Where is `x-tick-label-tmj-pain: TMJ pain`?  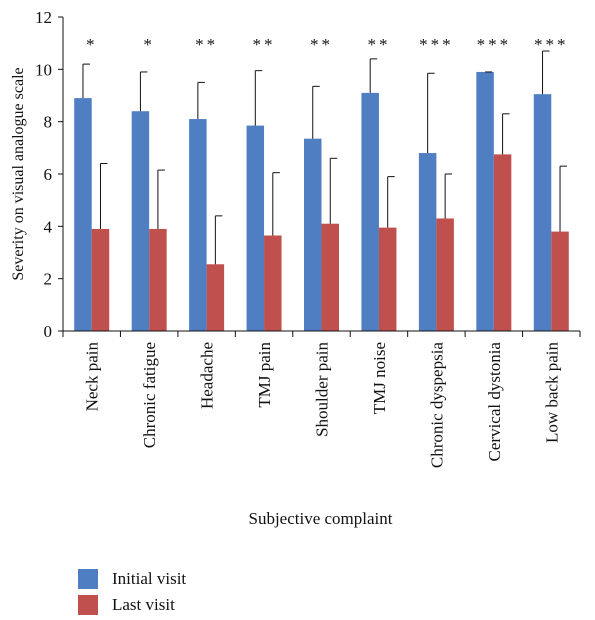
x-tick-label-tmj-pain: TMJ pain is located at coordinates (264, 375).